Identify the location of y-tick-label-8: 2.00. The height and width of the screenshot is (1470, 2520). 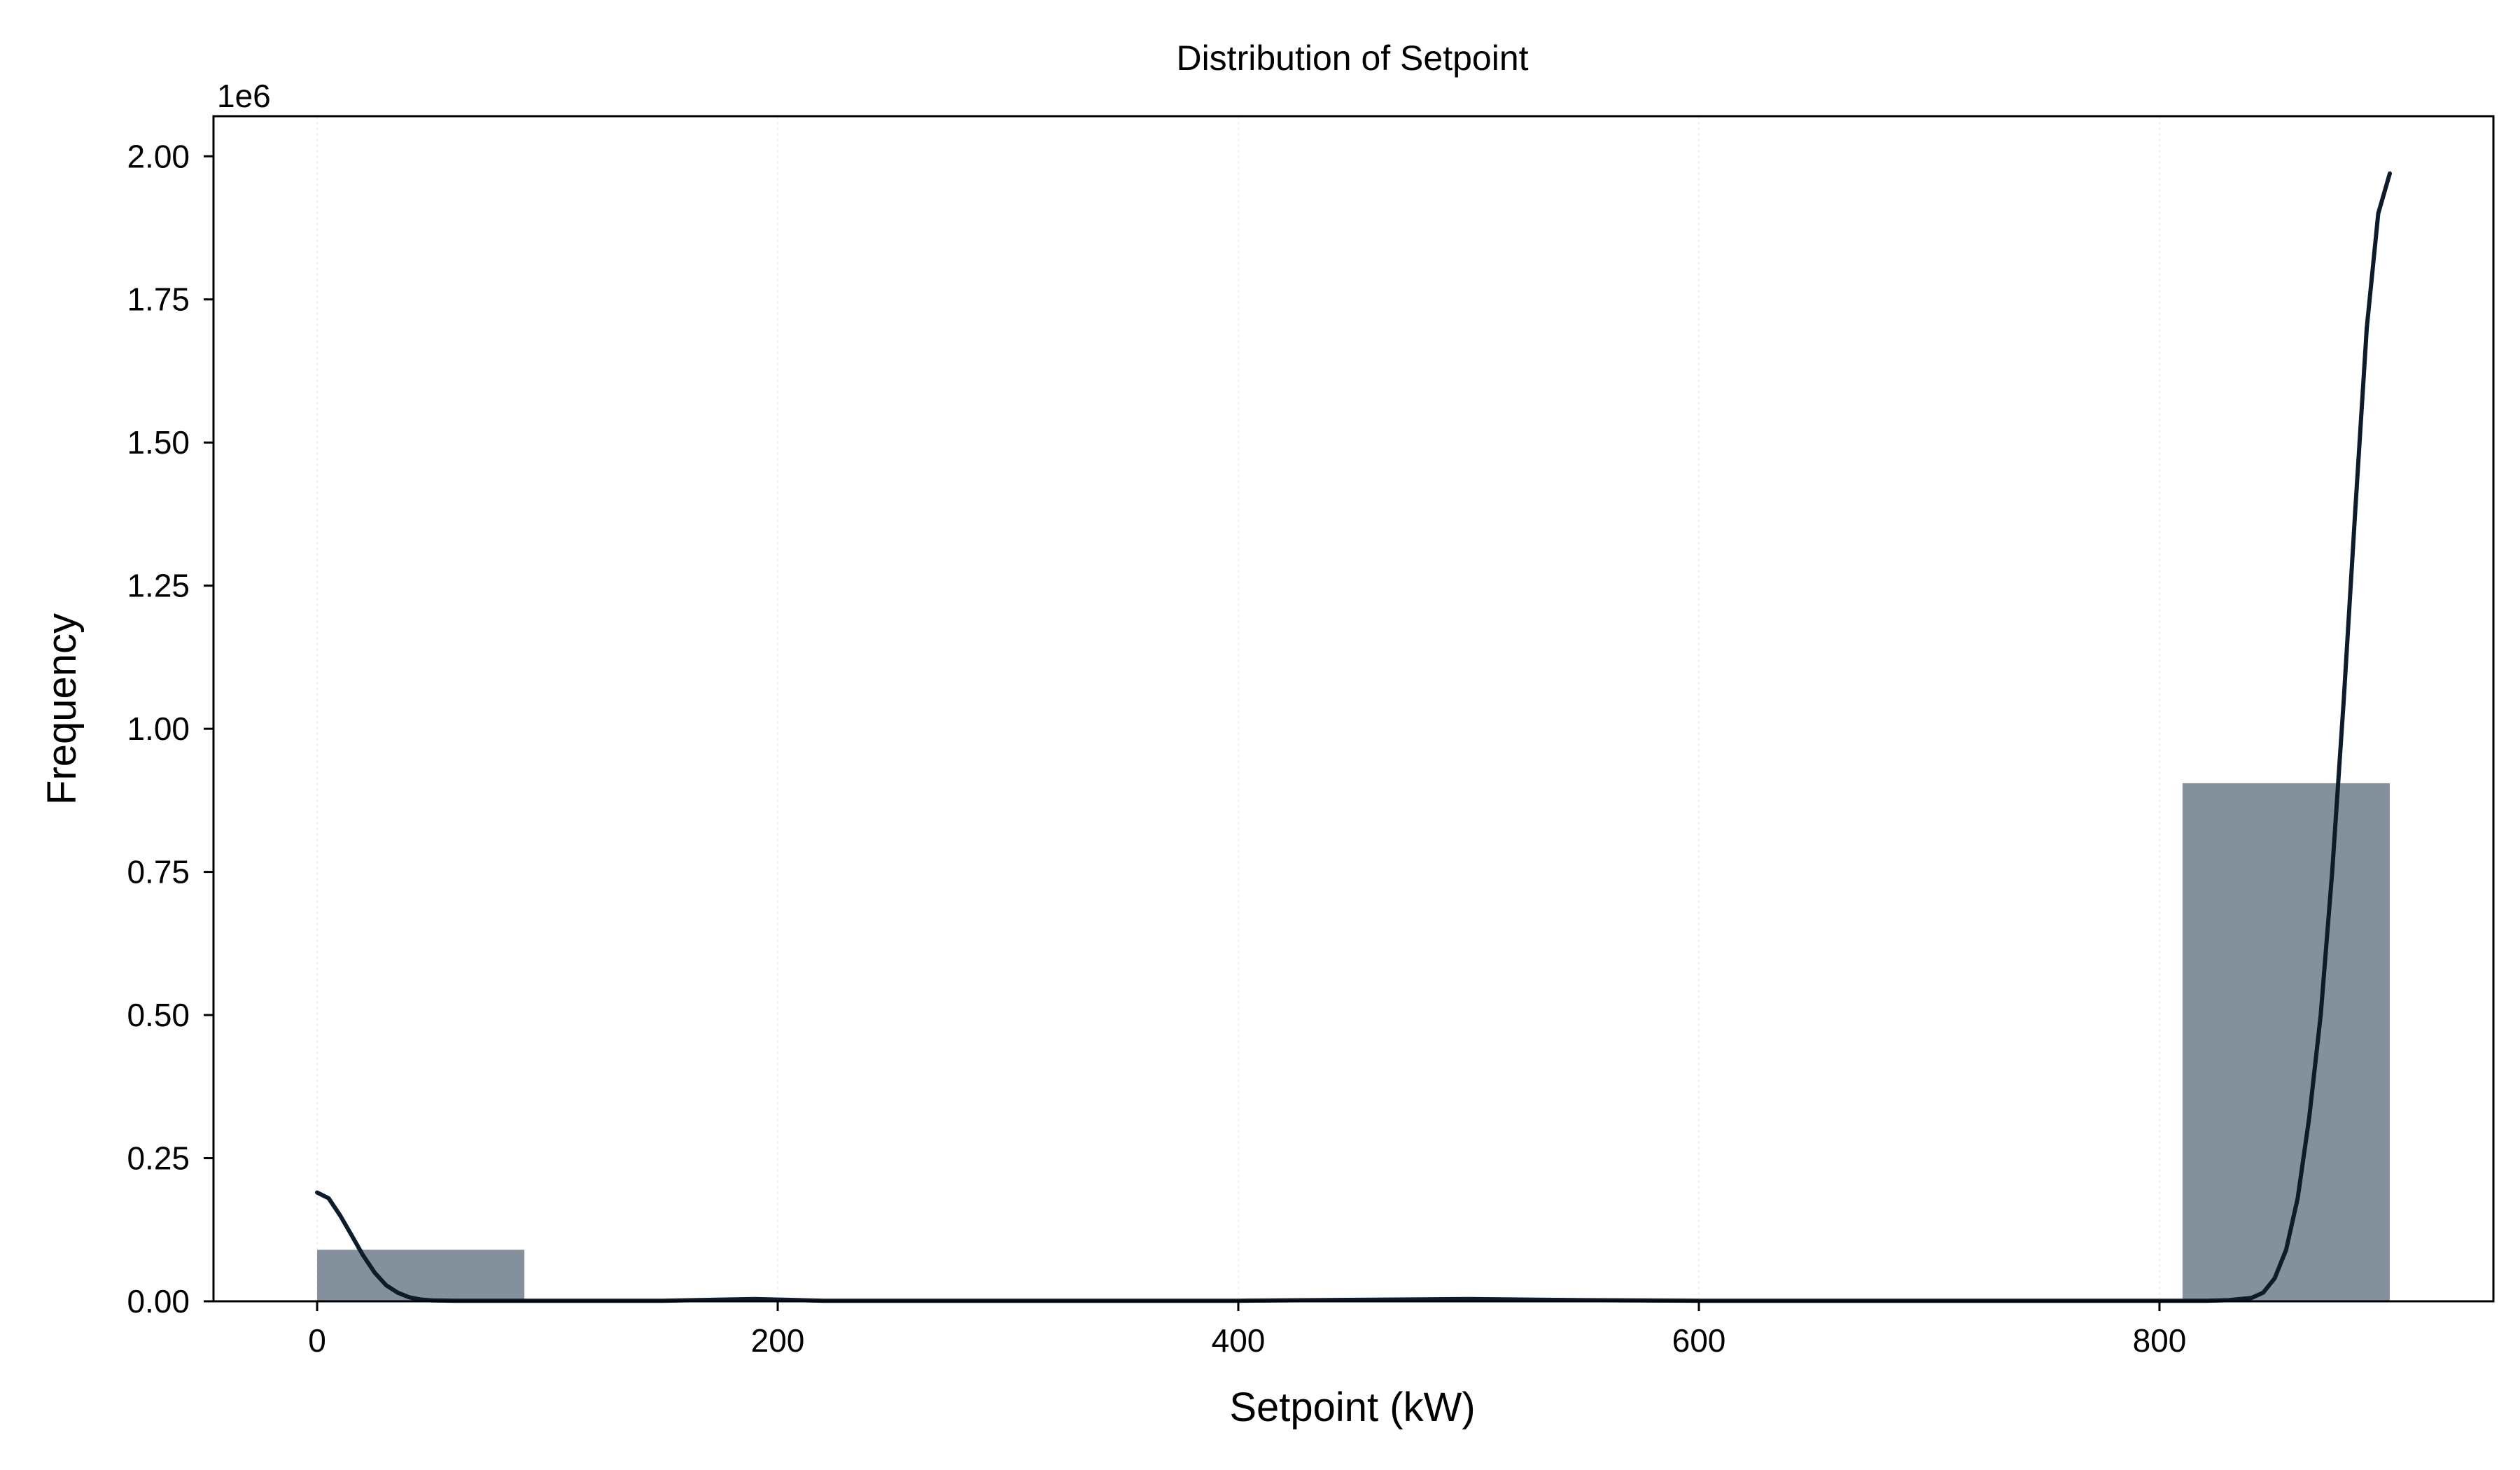
(158, 156).